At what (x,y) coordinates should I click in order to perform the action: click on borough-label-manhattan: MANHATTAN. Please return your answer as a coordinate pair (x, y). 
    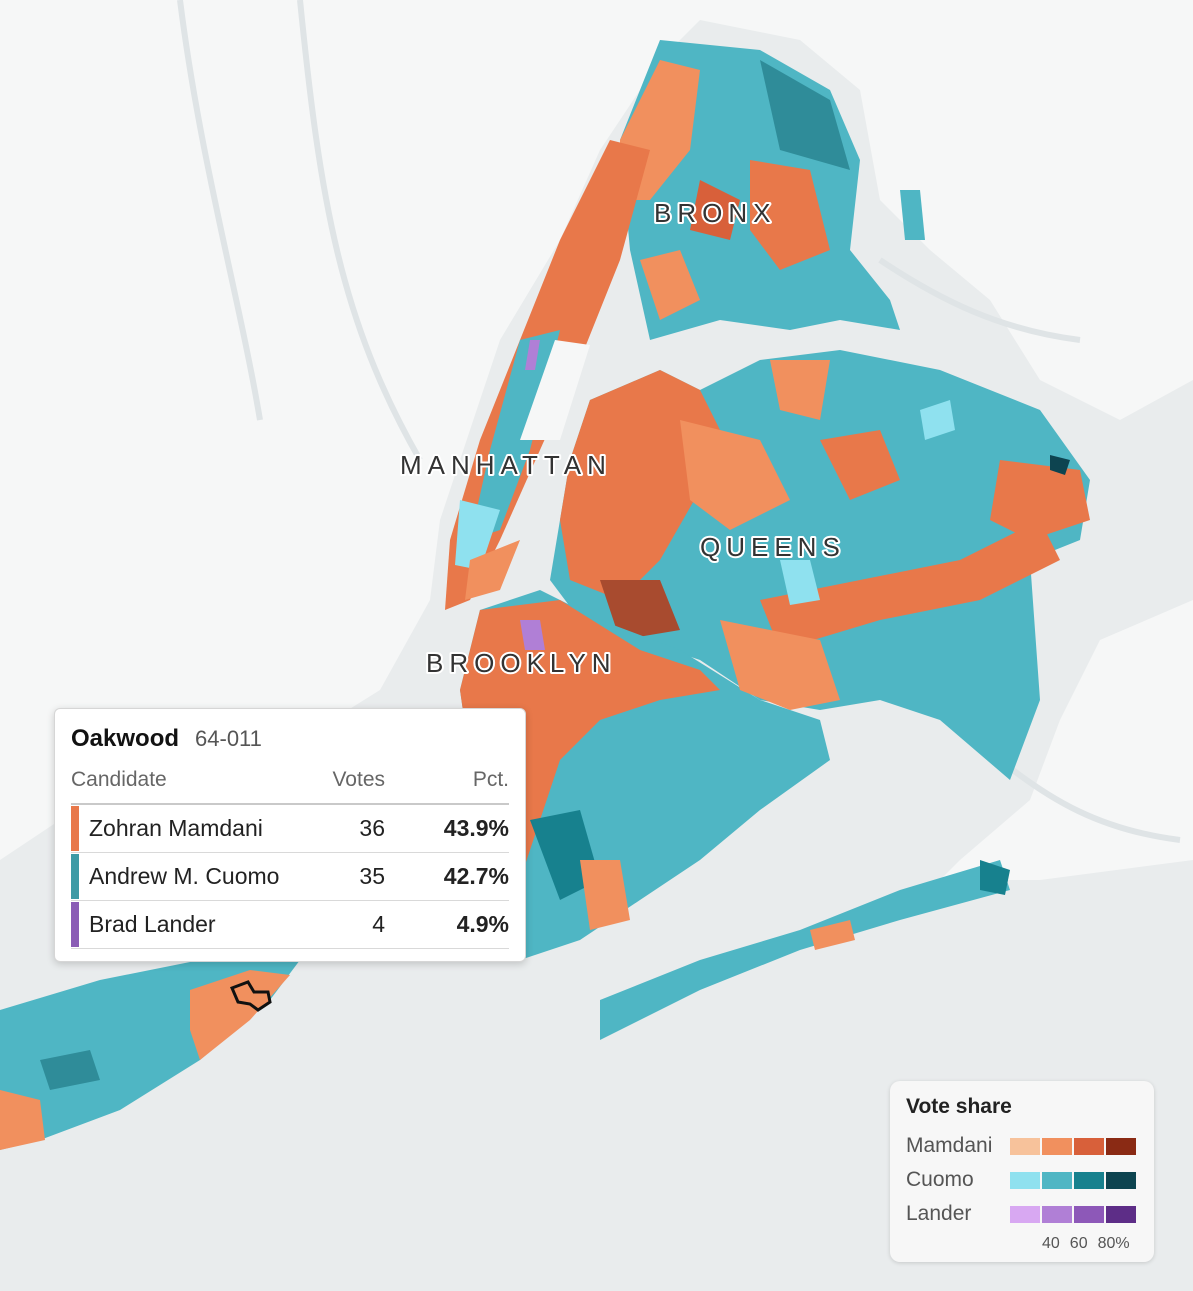
    Looking at the image, I should click on (506, 465).